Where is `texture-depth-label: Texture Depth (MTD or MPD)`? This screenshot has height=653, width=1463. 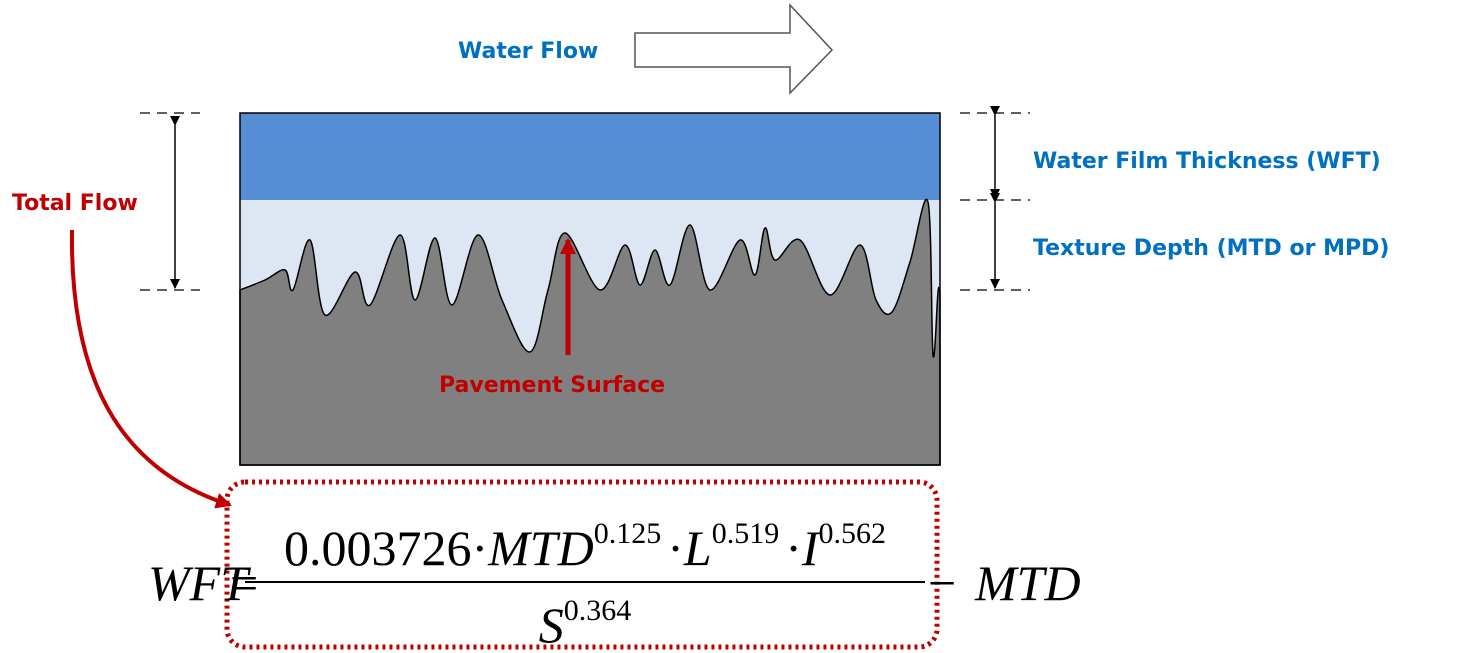
texture-depth-label: Texture Depth (MTD or MPD) is located at coordinates (1211, 248).